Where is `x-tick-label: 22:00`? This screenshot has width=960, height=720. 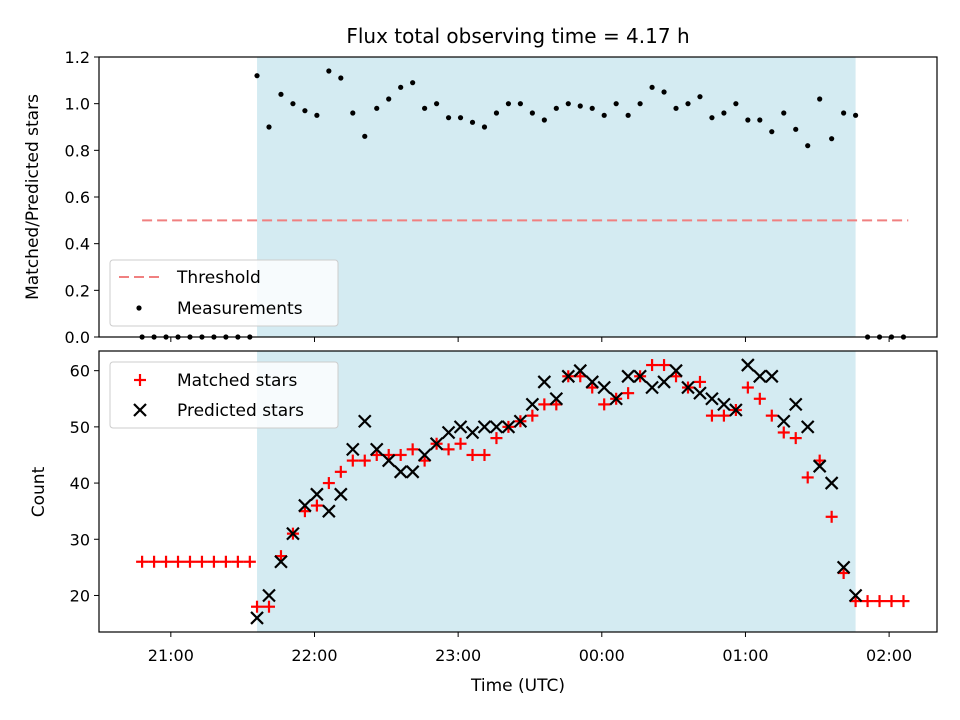
x-tick-label: 22:00 is located at coordinates (314, 655).